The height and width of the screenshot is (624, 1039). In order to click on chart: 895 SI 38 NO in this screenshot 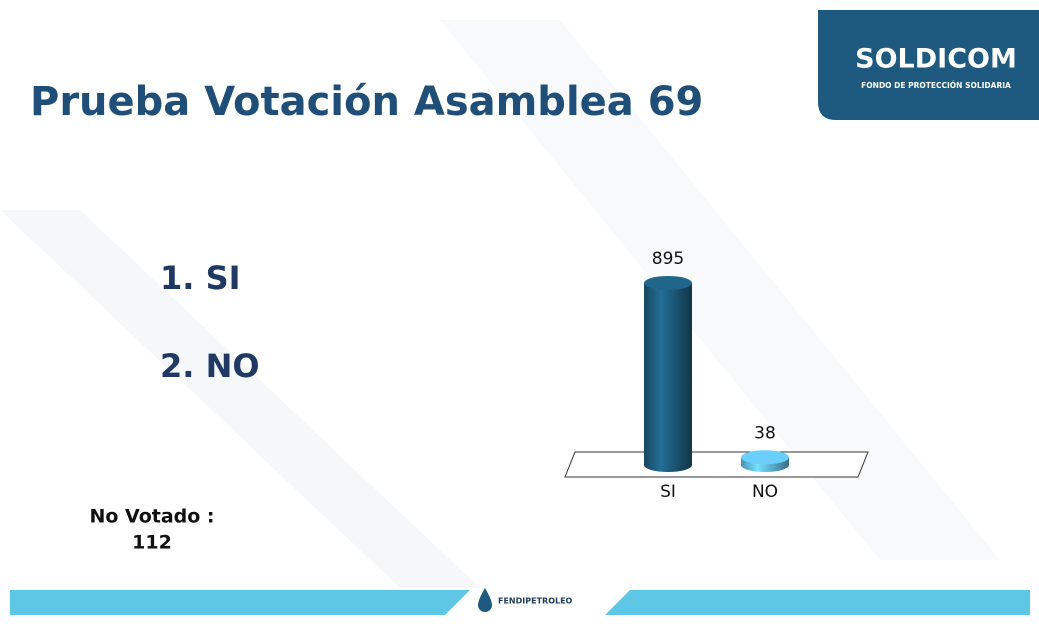, I will do `click(716, 375)`.